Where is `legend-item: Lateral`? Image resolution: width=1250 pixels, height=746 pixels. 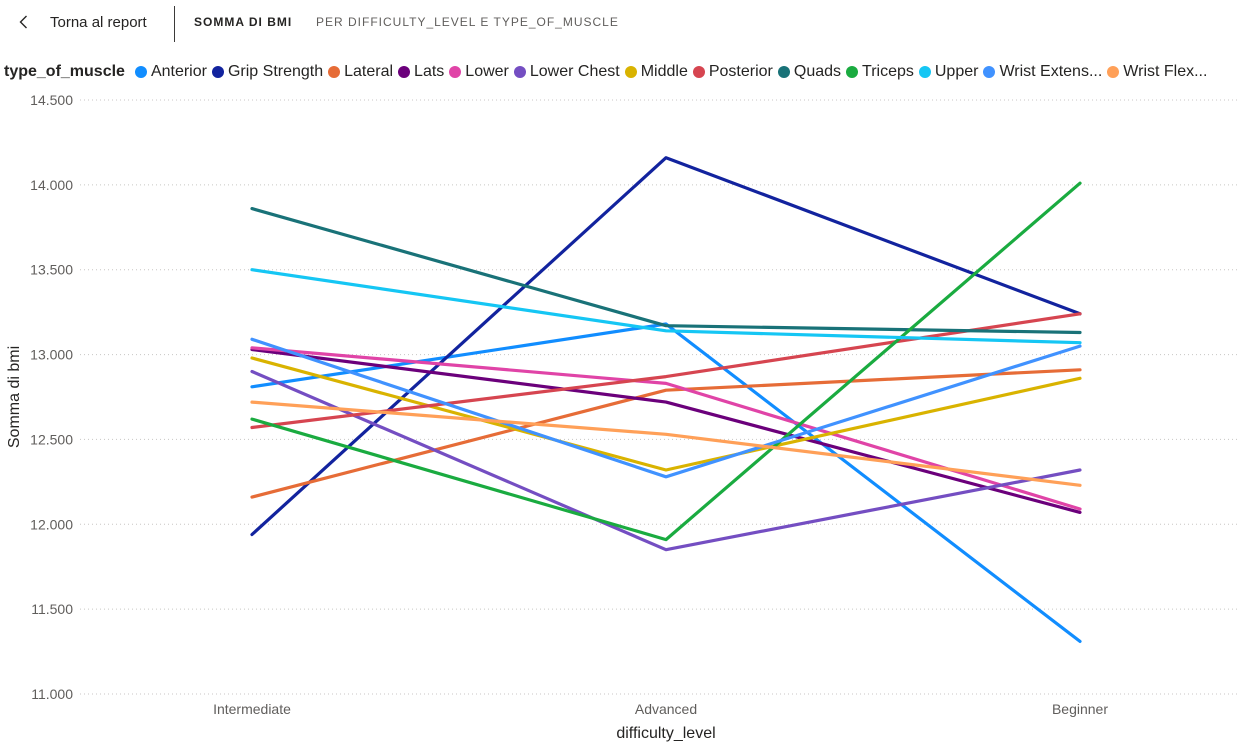 legend-item: Lateral is located at coordinates (360, 72).